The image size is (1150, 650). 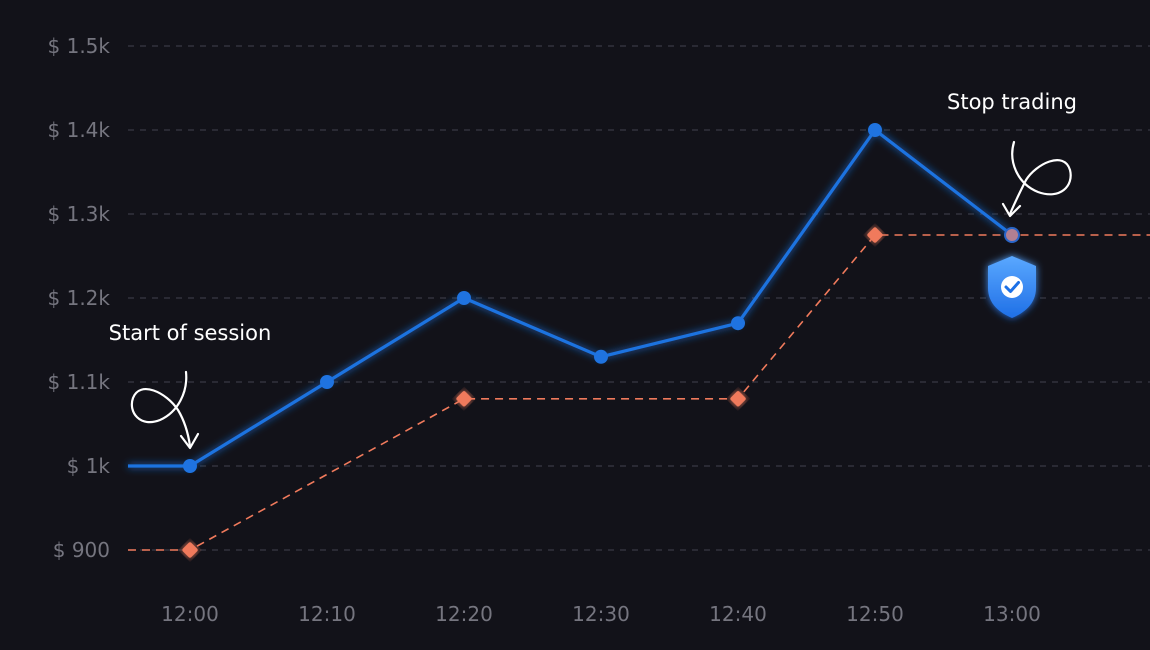 What do you see at coordinates (327, 614) in the screenshot?
I see `x-tick-label: 12:10` at bounding box center [327, 614].